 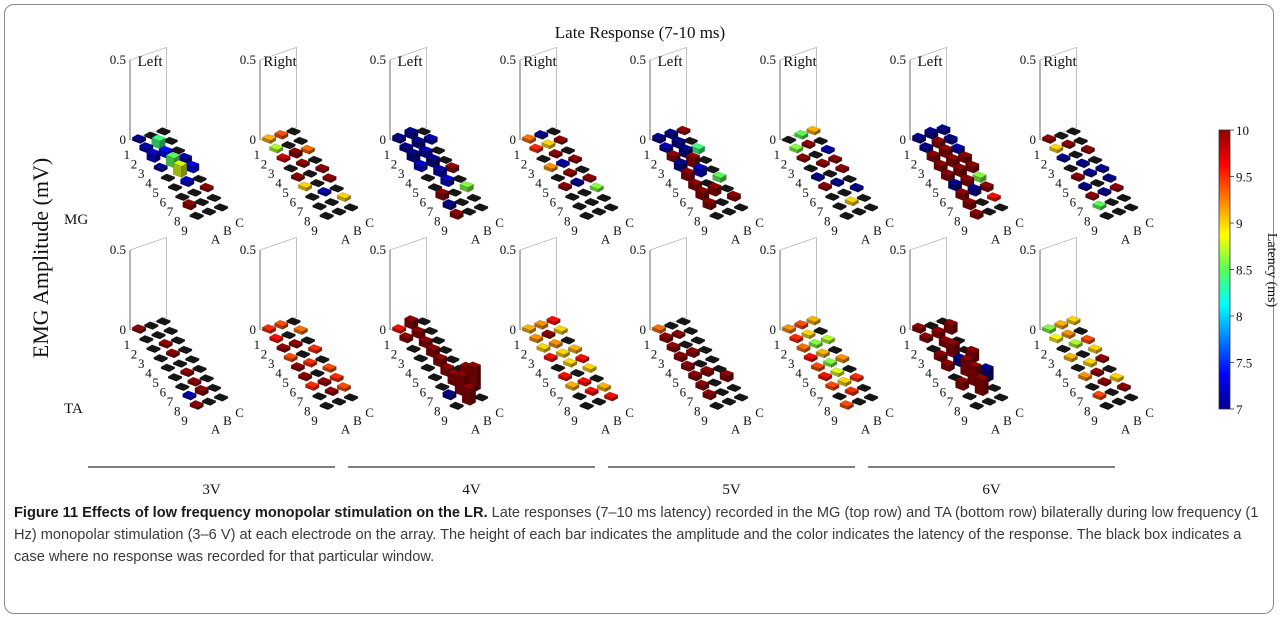 What do you see at coordinates (163, 321) in the screenshot?
I see `bar-1C` at bounding box center [163, 321].